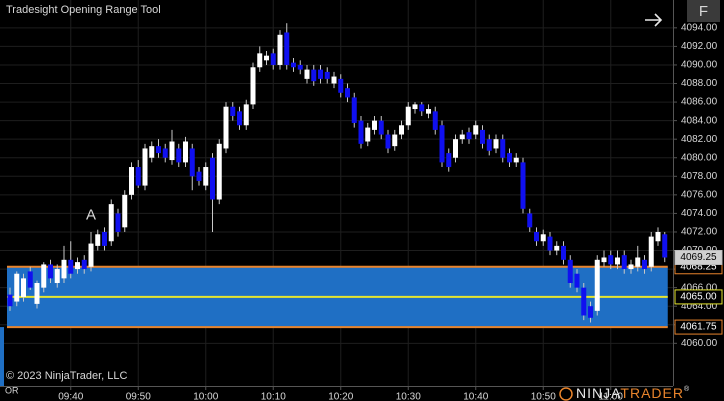 The height and width of the screenshot is (401, 724). What do you see at coordinates (273, 396) in the screenshot?
I see `x-tick-label: 10:10` at bounding box center [273, 396].